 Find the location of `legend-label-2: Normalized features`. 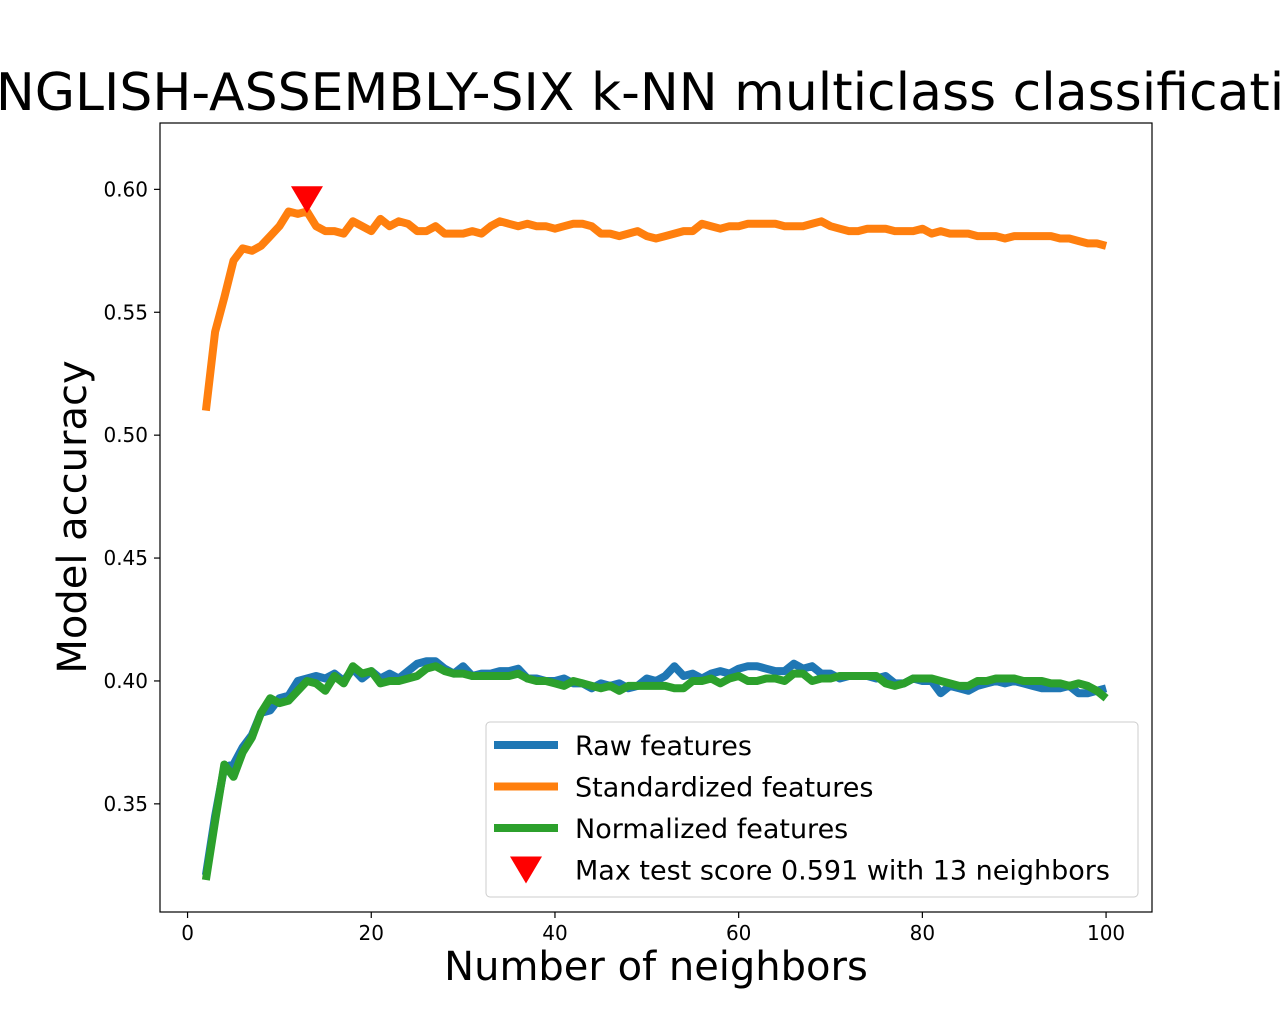

legend-label-2: Normalized features is located at coordinates (711, 829).